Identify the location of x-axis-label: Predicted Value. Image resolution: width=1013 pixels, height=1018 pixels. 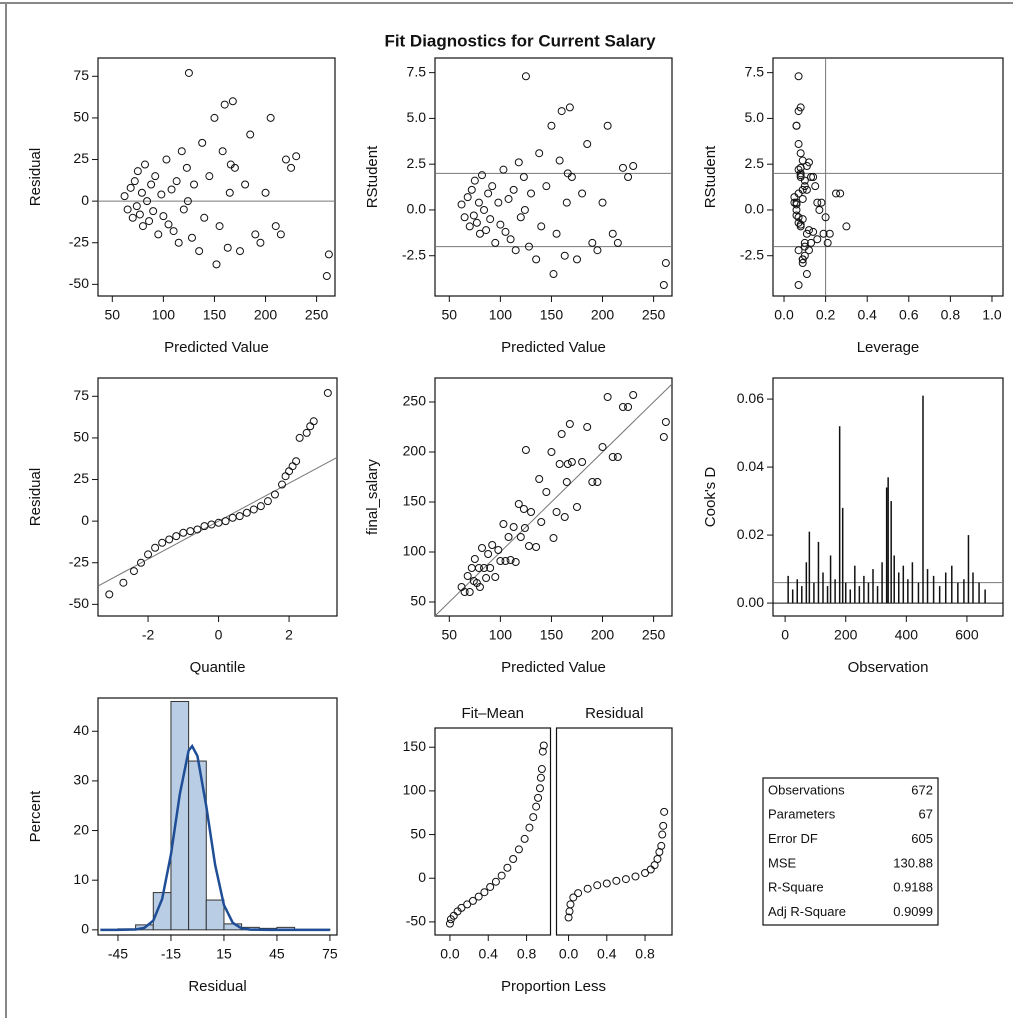
(553, 667).